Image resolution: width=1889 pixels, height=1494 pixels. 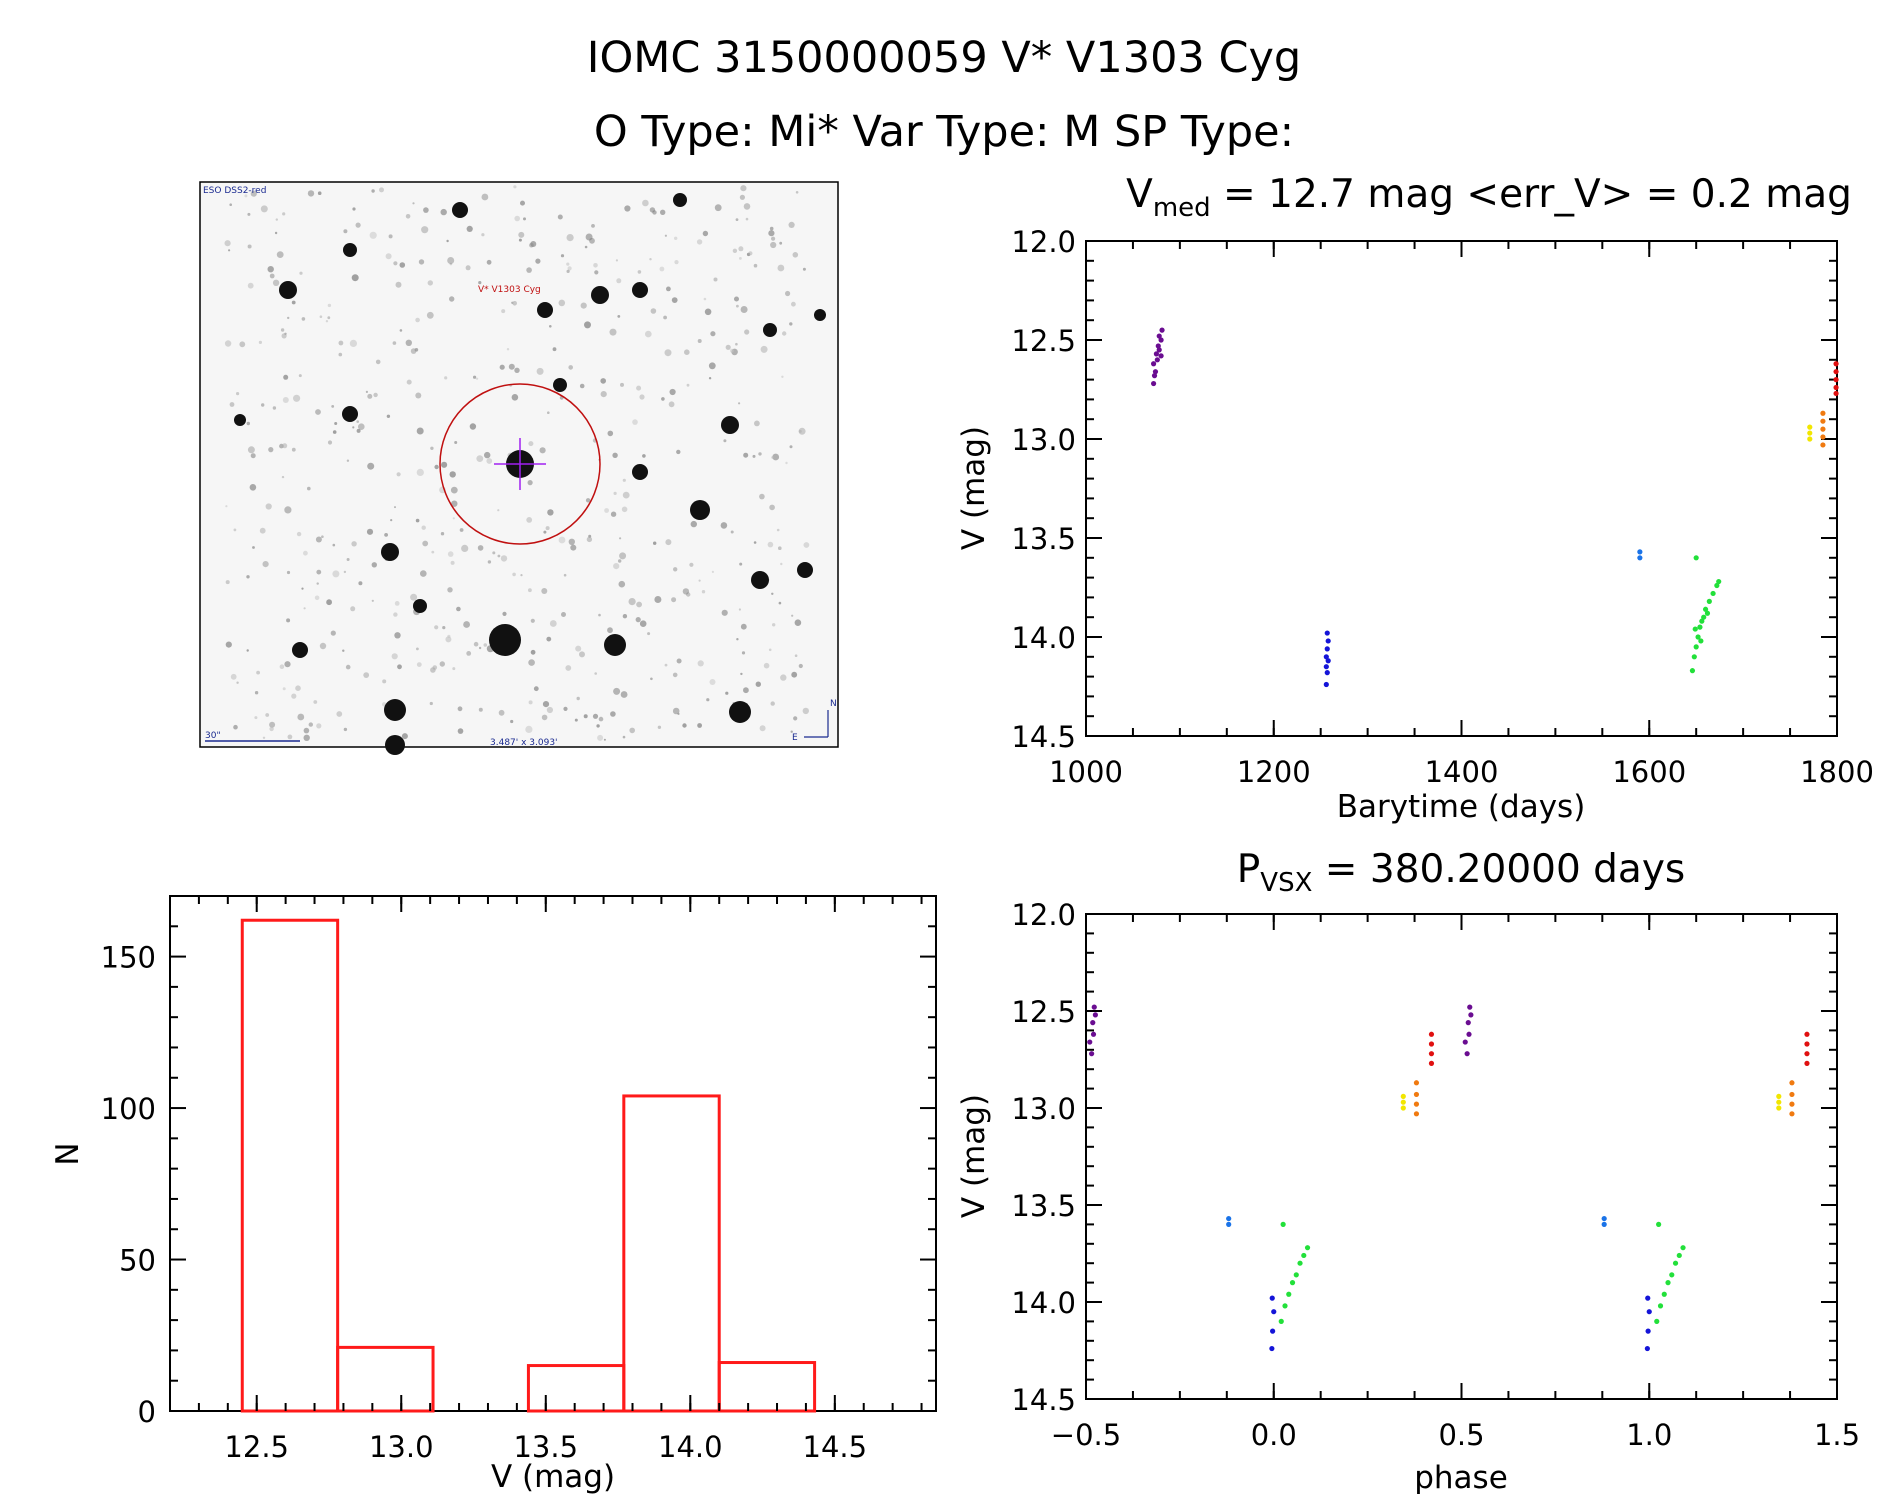 What do you see at coordinates (1494, 507) in the screenshot?
I see `lightcurve-points` at bounding box center [1494, 507].